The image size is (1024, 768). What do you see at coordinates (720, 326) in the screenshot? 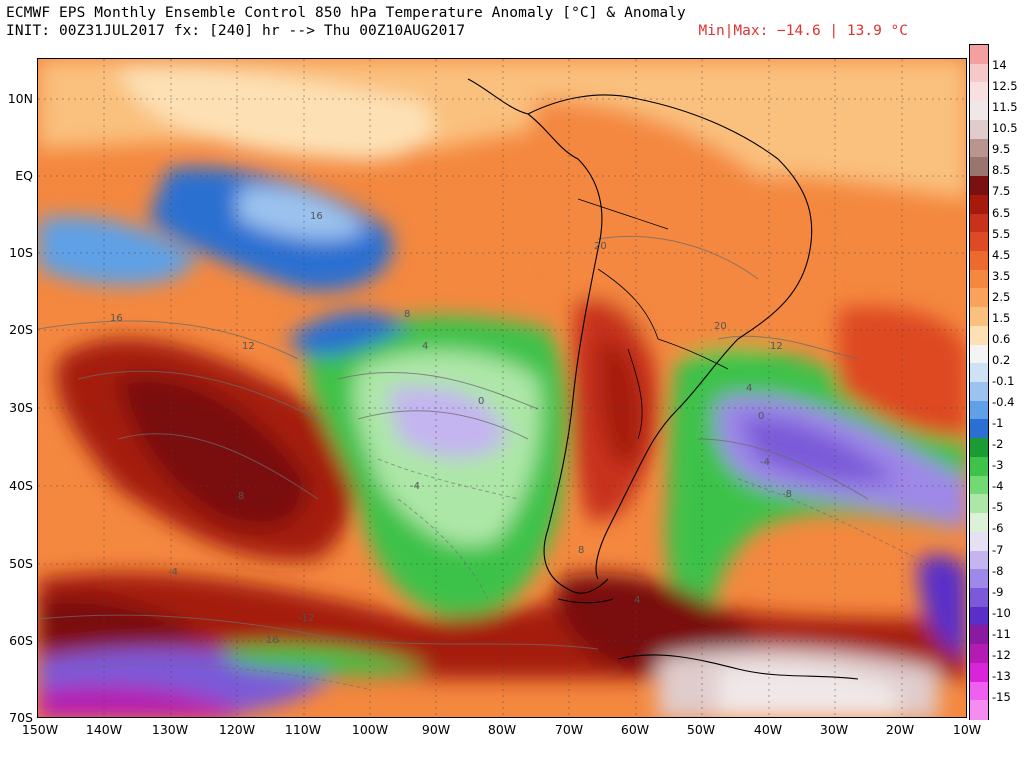
I see `contour-label: 20` at bounding box center [720, 326].